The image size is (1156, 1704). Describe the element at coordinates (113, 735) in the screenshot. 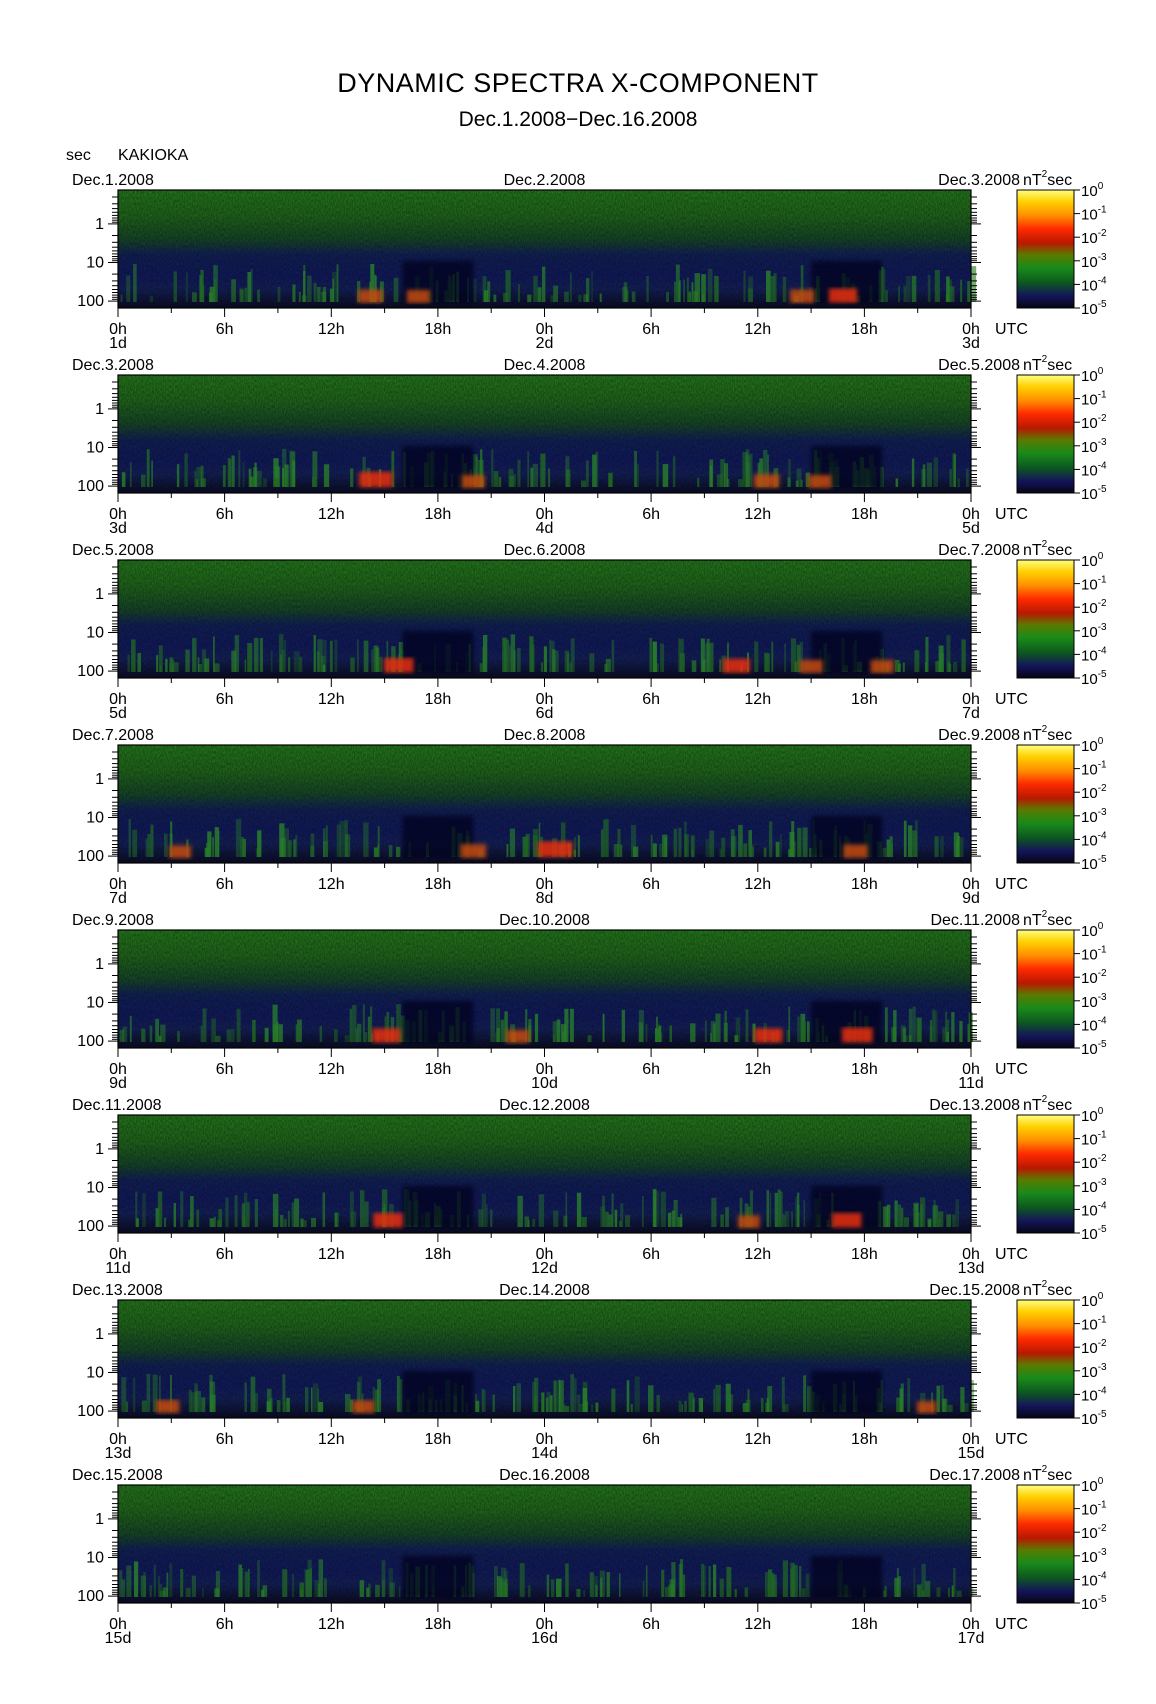

I see `date-left-label: Dec.7.2008` at that location.